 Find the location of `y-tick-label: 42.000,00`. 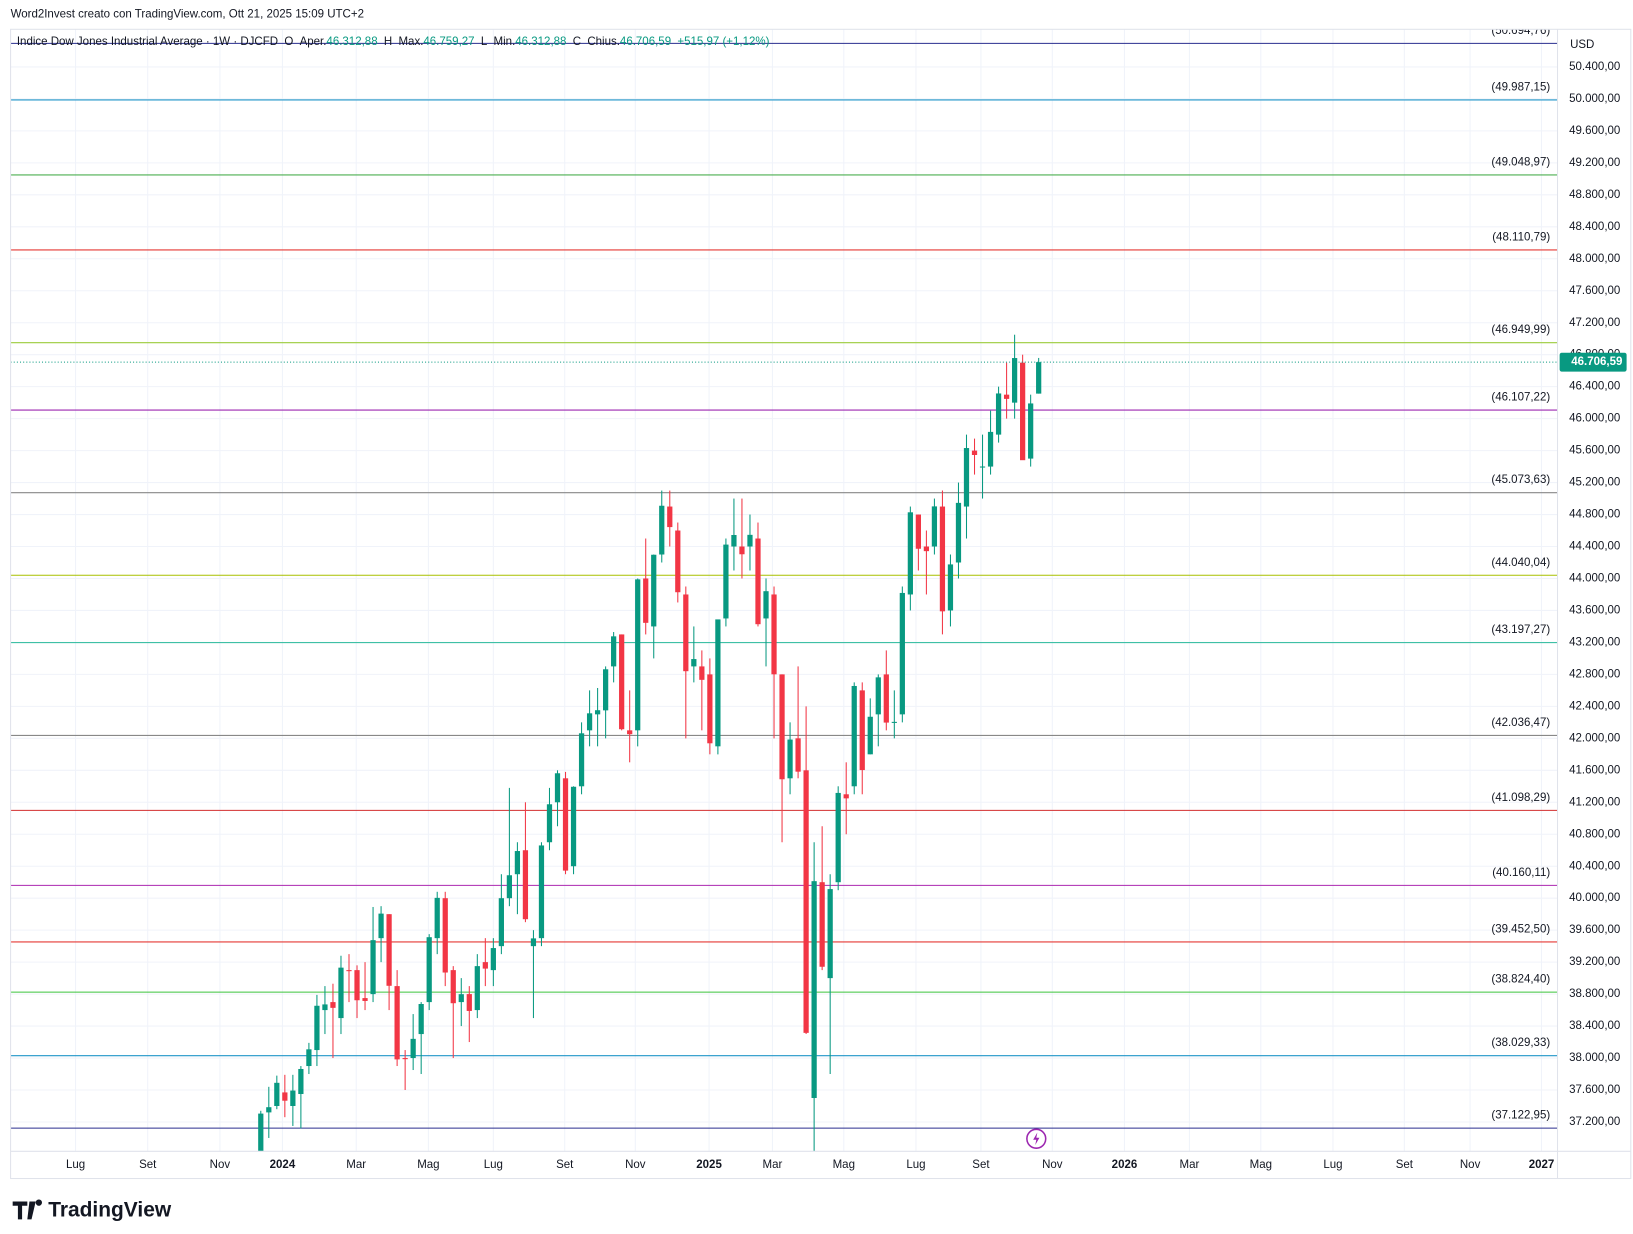

y-tick-label: 42.000,00 is located at coordinates (1594, 738).